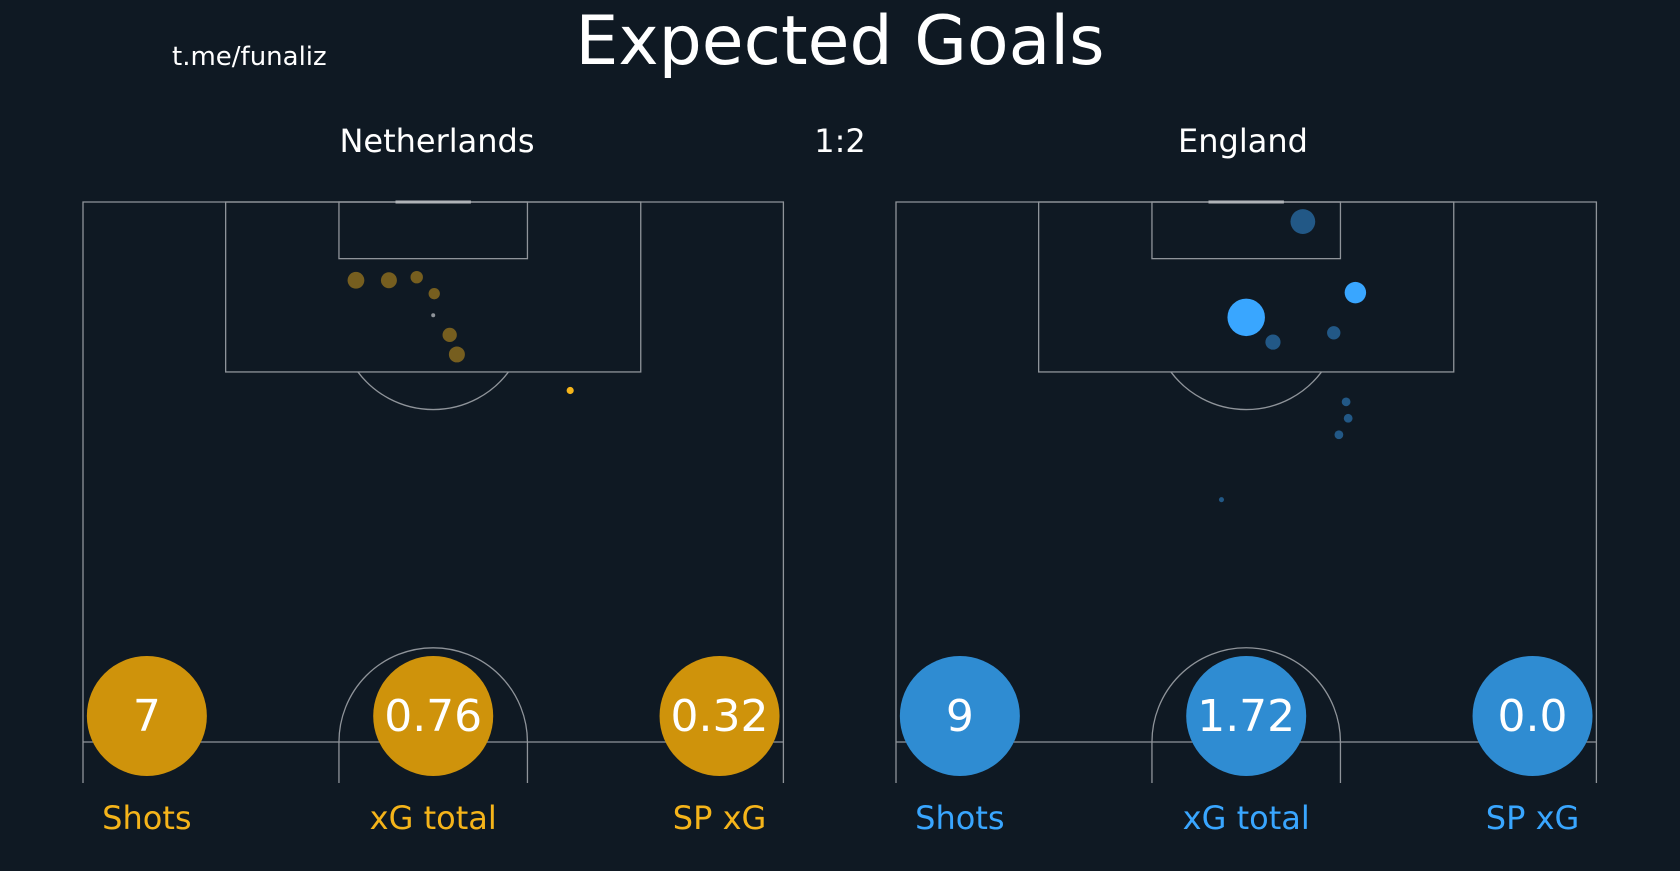 This screenshot has width=1680, height=871. What do you see at coordinates (1533, 818) in the screenshot?
I see `england-stat-label-2: SP xG` at bounding box center [1533, 818].